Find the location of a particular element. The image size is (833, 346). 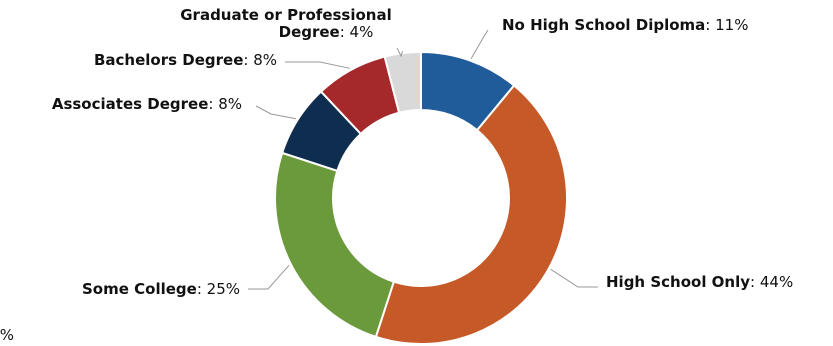

leader-line-no-hs-diploma is located at coordinates (479, 44).